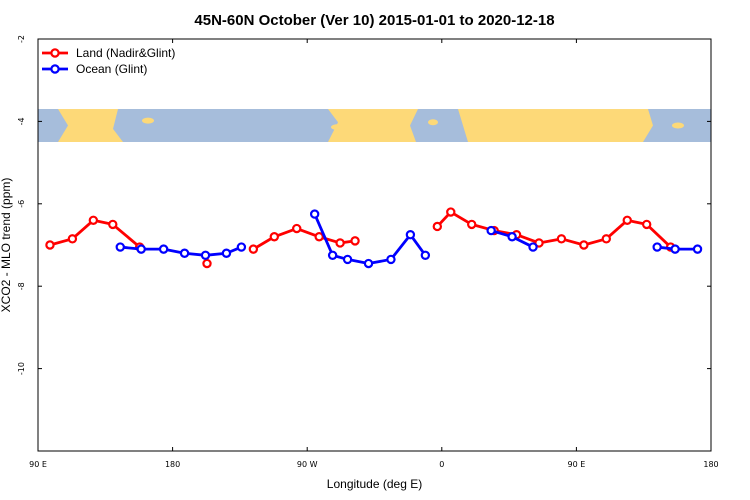  What do you see at coordinates (21, 286) in the screenshot?
I see `y-tick-label: -8` at bounding box center [21, 286].